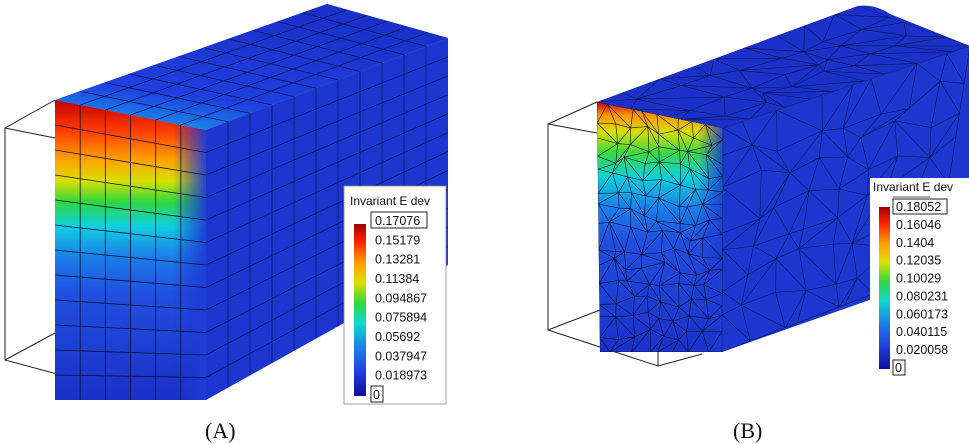 This screenshot has width=969, height=444. I want to click on legend-tick-label: 0.05692, so click(397, 337).